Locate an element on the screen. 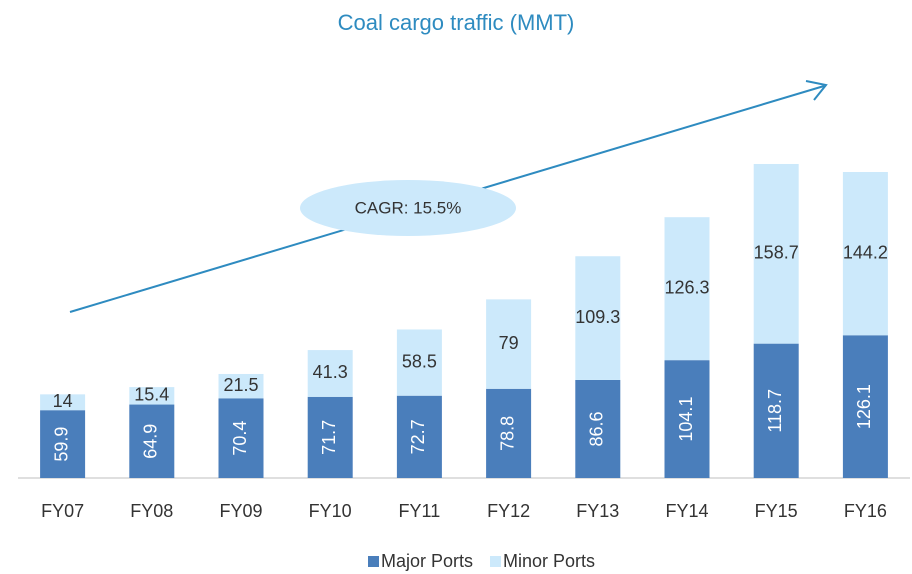 Image resolution: width=912 pixels, height=574 pixels. data-label: 15.4 is located at coordinates (151, 395).